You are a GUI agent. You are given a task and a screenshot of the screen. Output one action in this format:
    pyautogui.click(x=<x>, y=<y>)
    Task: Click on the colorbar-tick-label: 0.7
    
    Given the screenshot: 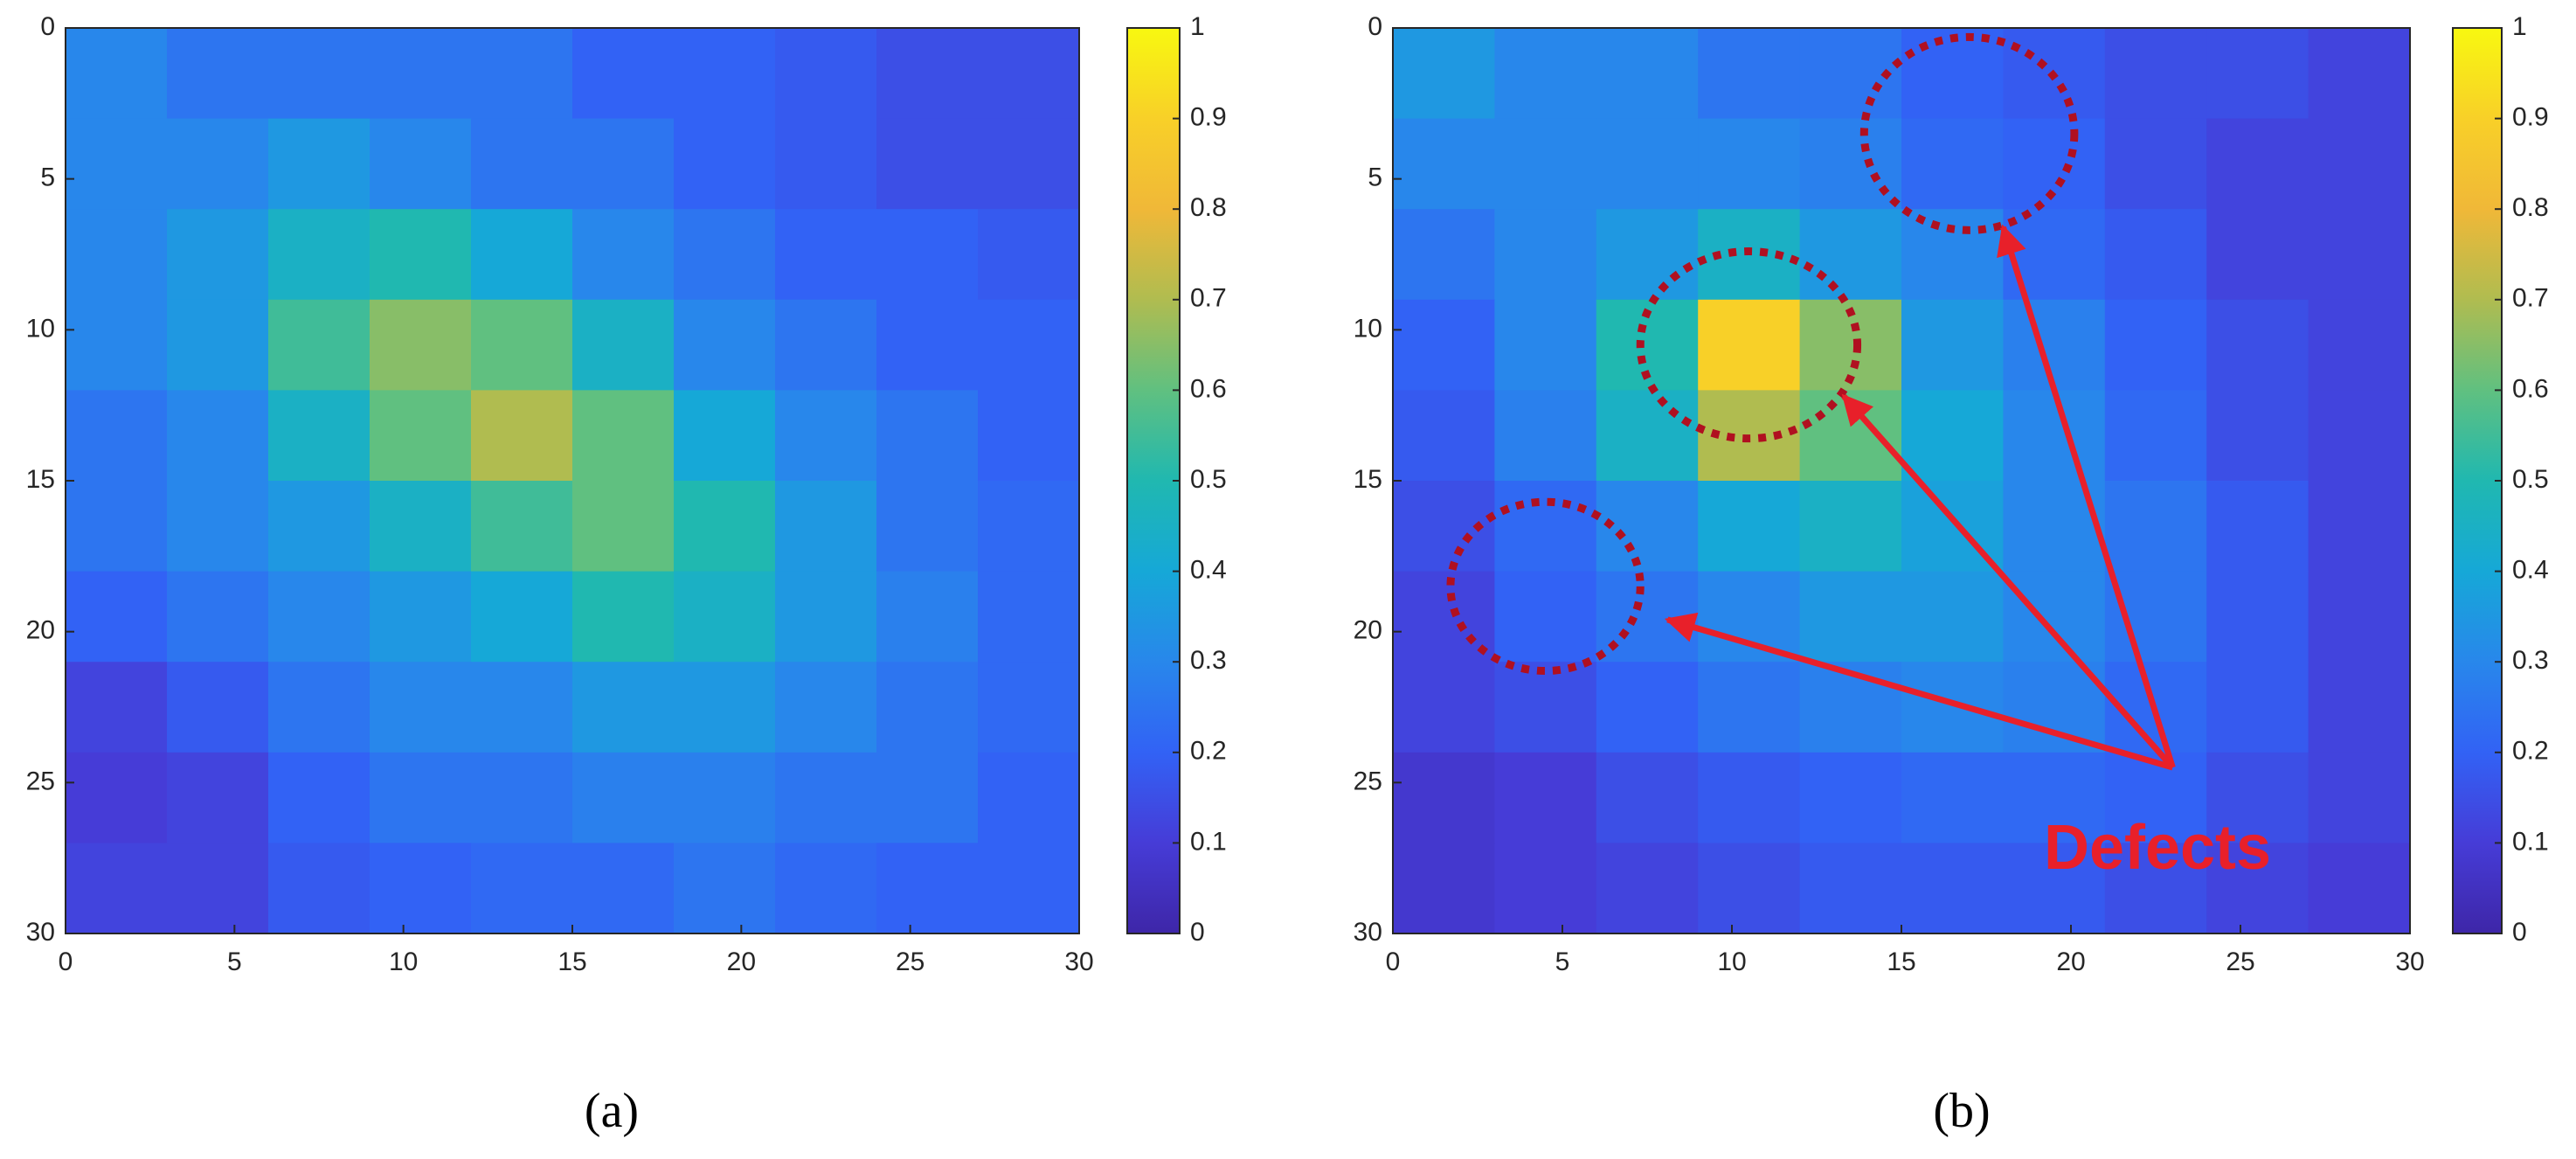 What is the action you would take?
    pyautogui.click(x=1208, y=298)
    